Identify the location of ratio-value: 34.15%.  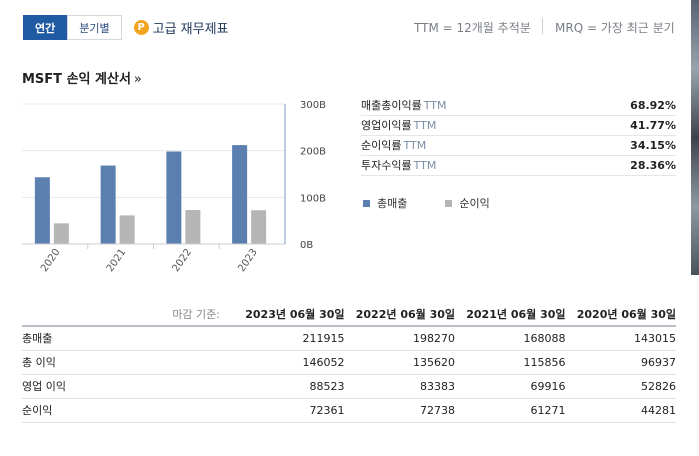
(653, 145).